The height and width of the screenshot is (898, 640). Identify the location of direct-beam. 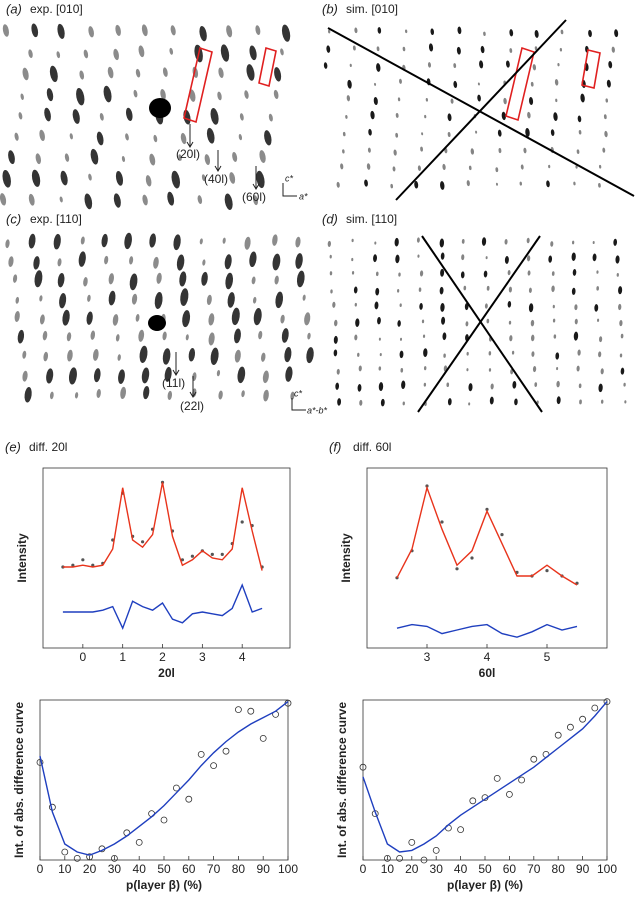
(157, 323).